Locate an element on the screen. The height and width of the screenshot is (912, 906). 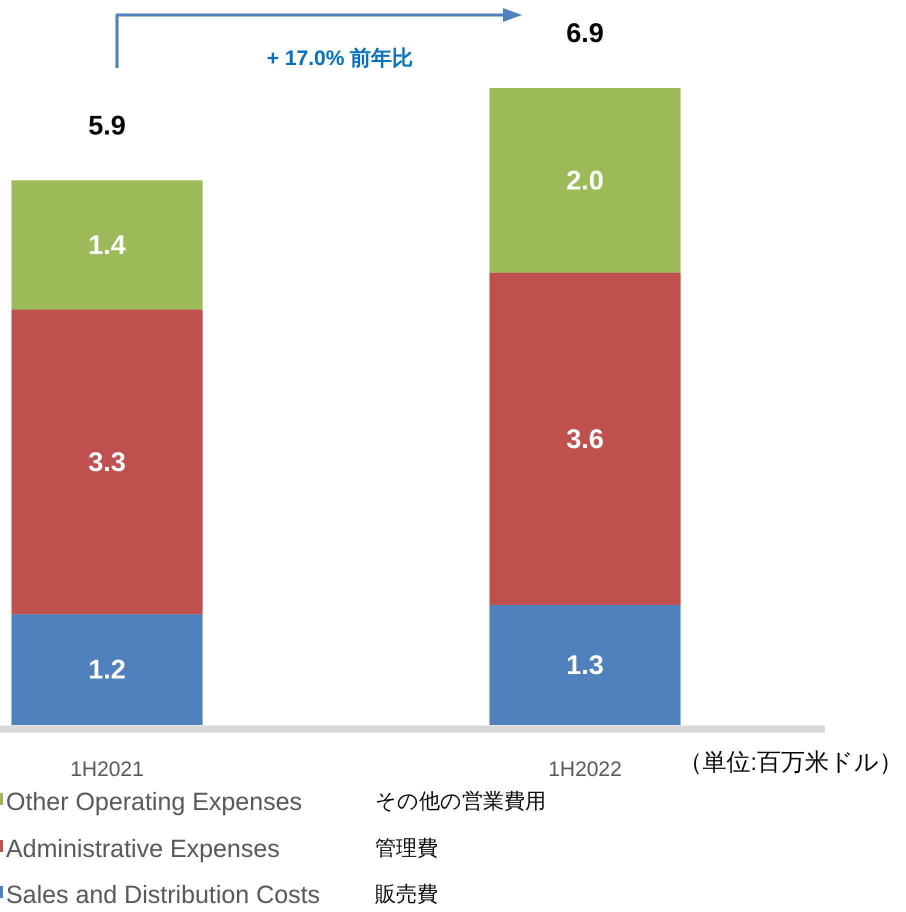
text: 販売費 is located at coordinates (406, 894).